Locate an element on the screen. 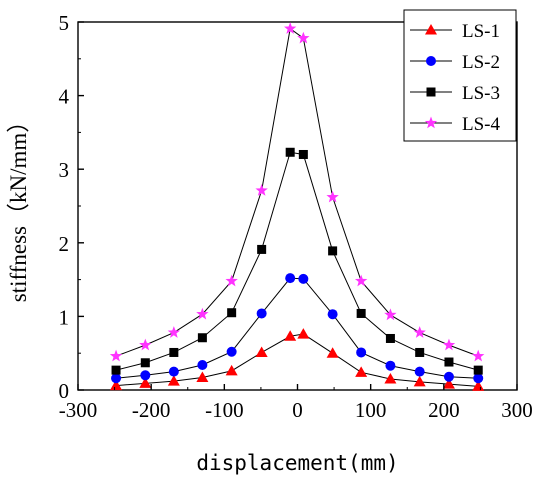  x-tick-label: 0 is located at coordinates (297, 410).